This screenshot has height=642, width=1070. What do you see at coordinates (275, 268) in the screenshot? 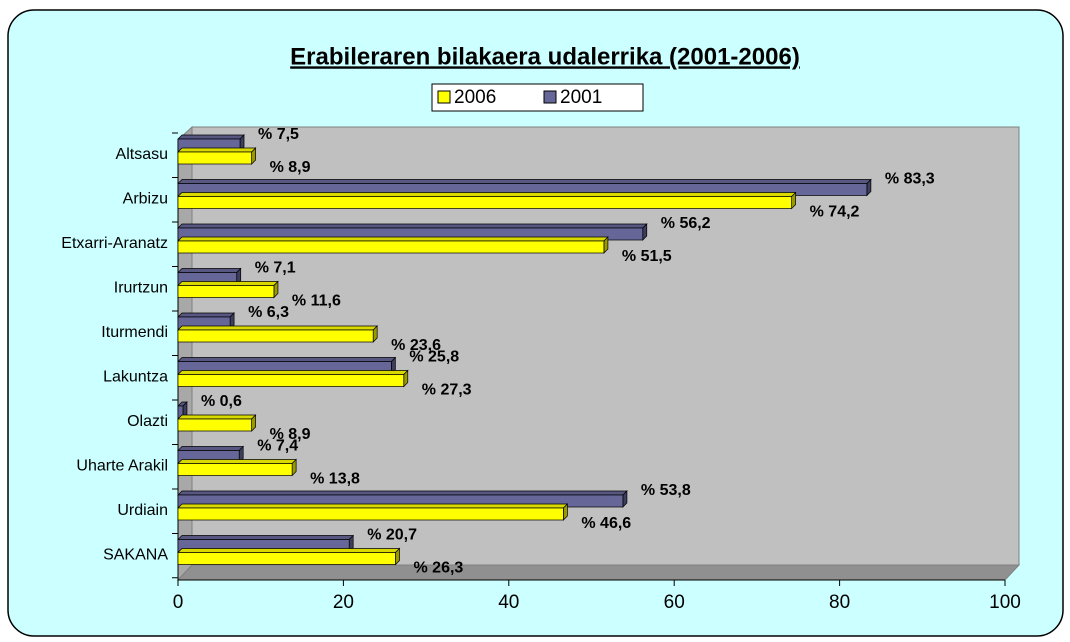
I see `data-label: % 7,1` at bounding box center [275, 268].